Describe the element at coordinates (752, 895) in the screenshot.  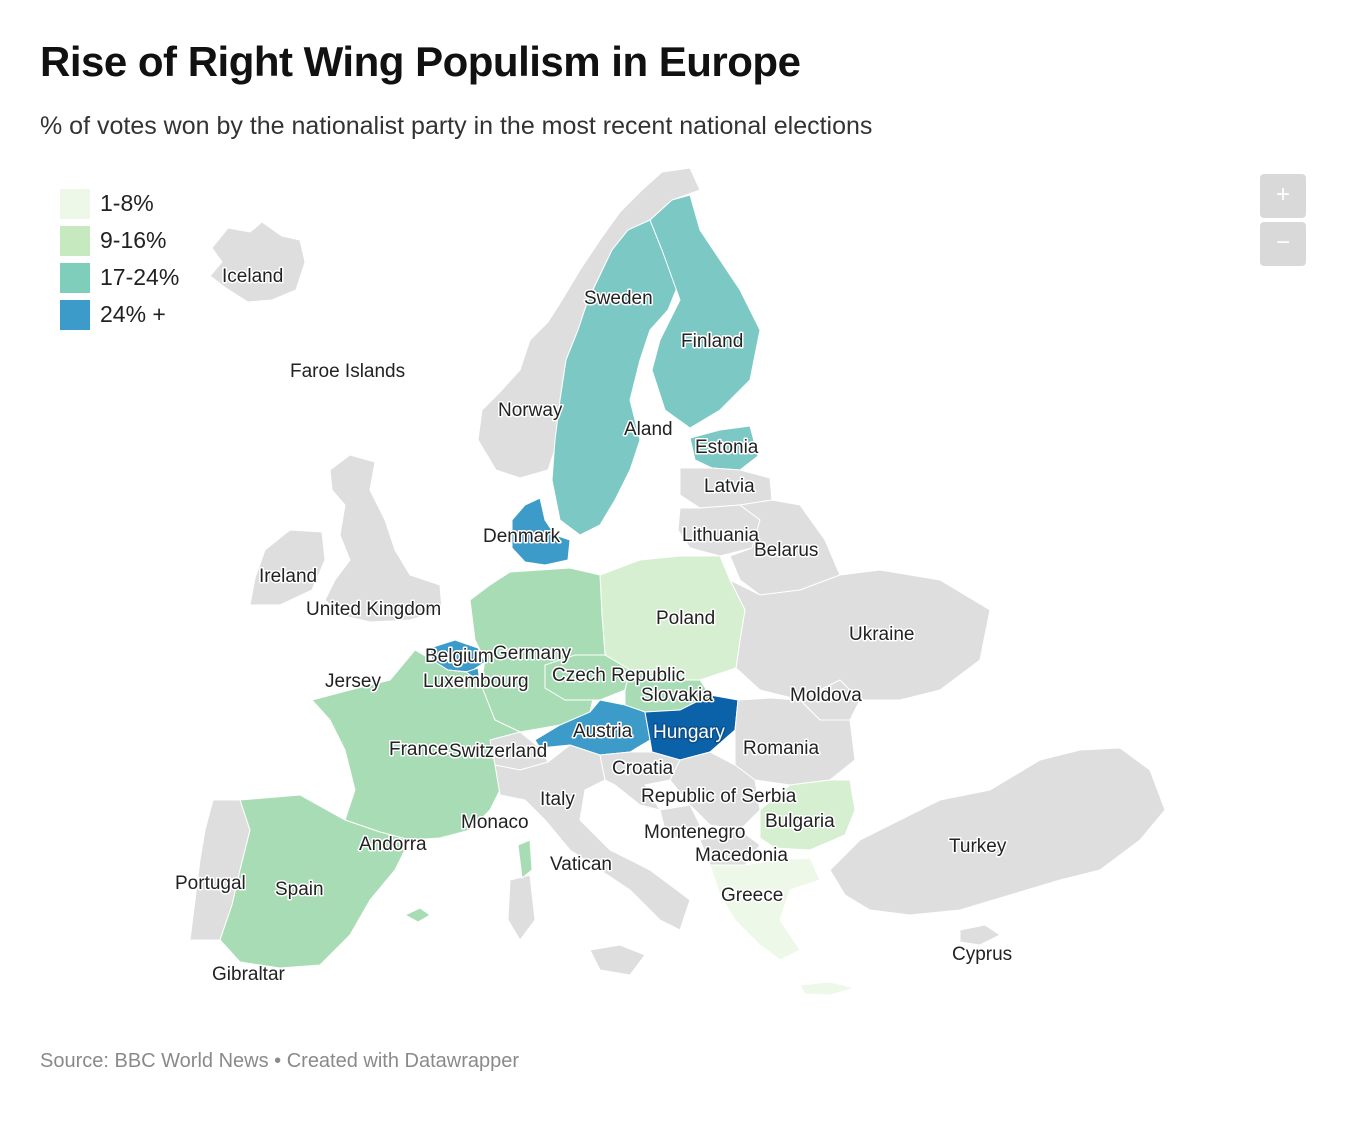
I see `label-greece: Greece` at that location.